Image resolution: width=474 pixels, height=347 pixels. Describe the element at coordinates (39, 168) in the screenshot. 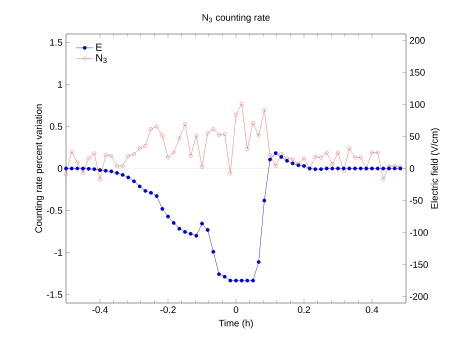

I see `y-axis-title: Counting rate percent variation` at that location.